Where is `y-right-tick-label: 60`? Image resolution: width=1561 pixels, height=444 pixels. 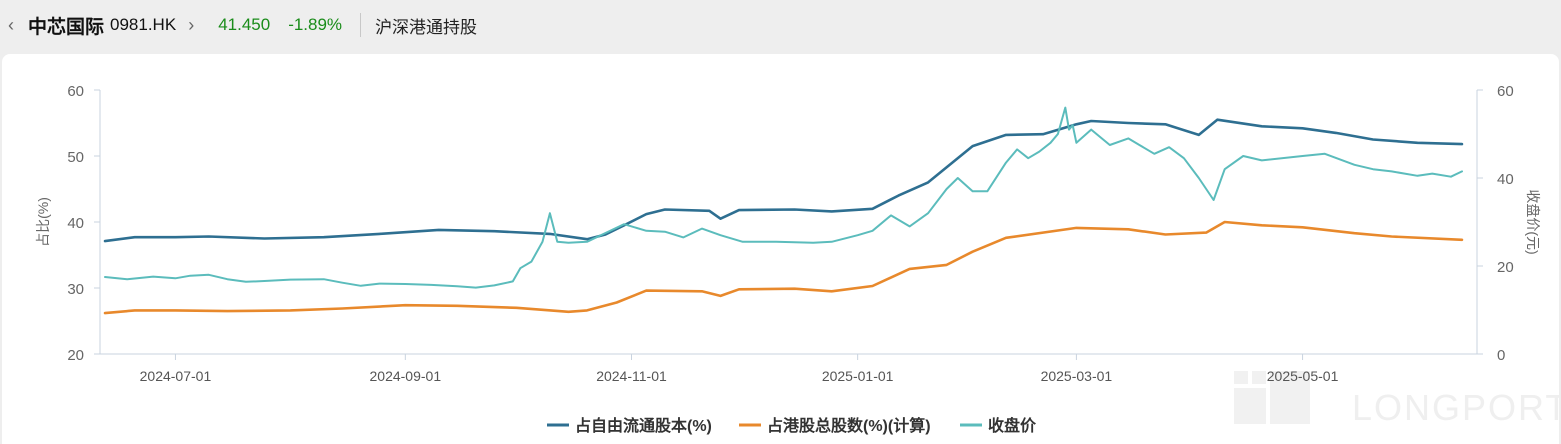
y-right-tick-label: 60 is located at coordinates (1505, 91).